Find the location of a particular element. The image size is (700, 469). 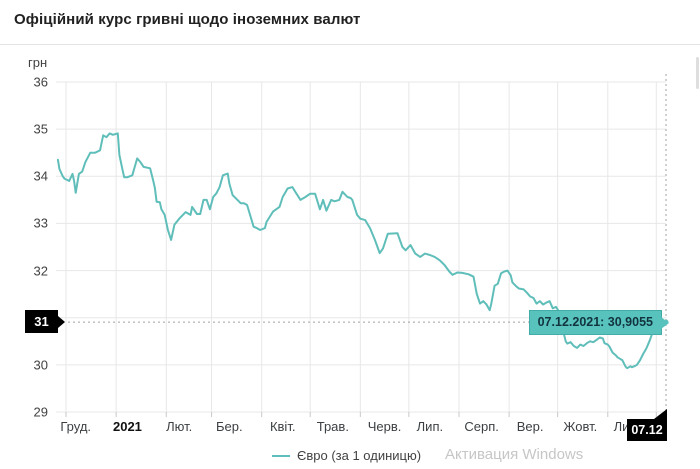

y-tick-label: 36 is located at coordinates (40, 82).